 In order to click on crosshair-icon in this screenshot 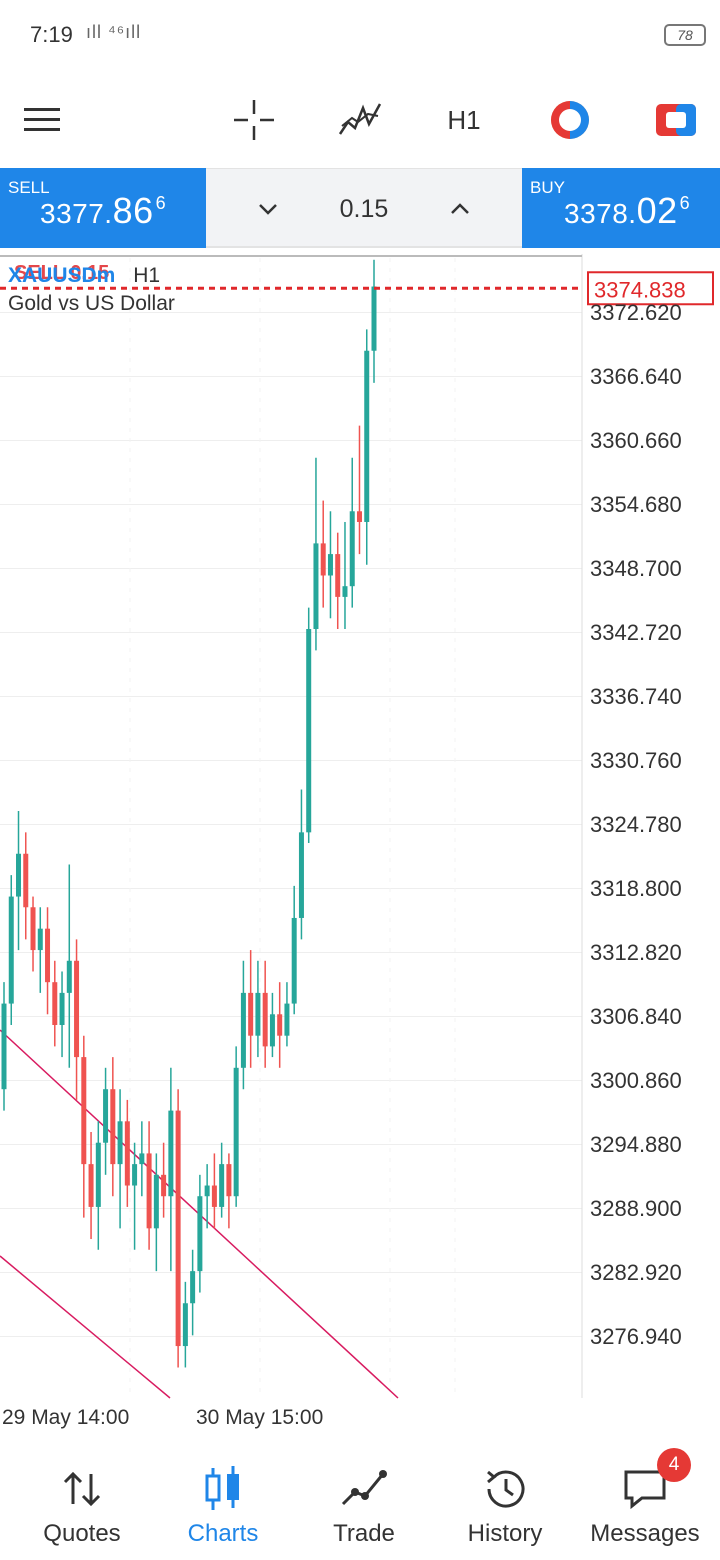, I will do `click(254, 120)`.